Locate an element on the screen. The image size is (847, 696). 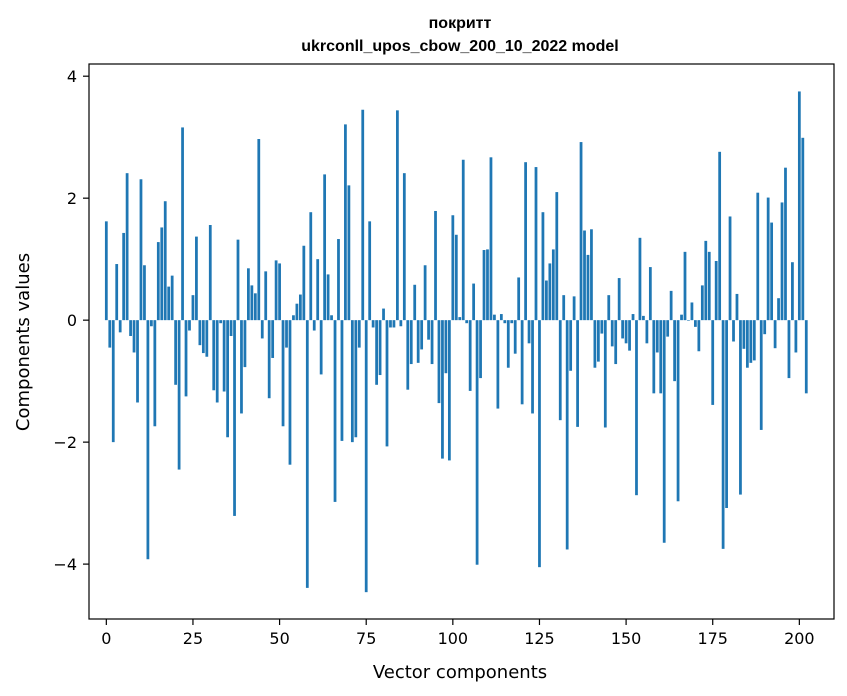
chart-title: покритт is located at coordinates (460, 23).